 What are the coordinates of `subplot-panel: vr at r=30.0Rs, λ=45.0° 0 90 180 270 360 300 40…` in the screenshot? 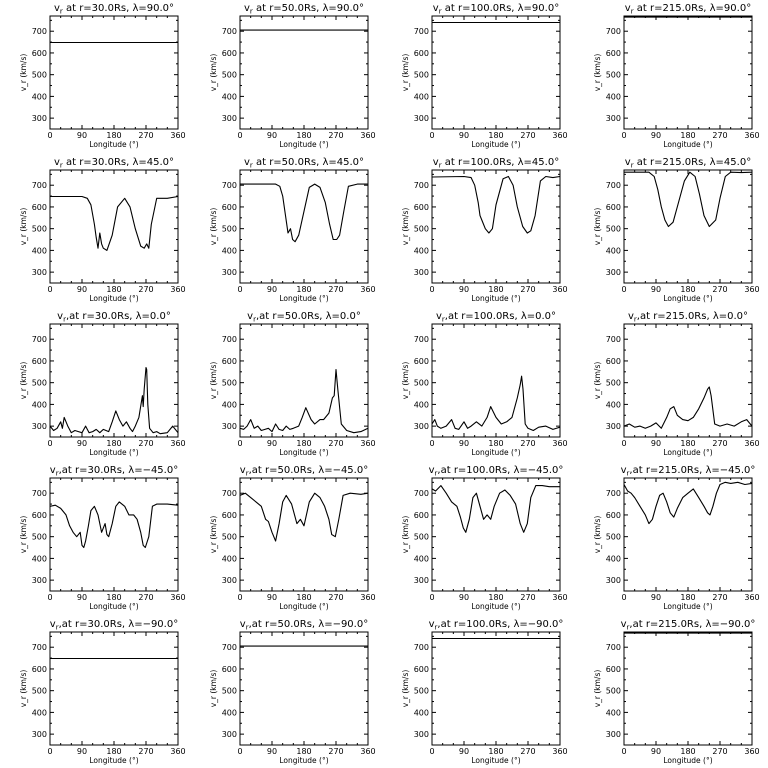 It's located at (102, 230).